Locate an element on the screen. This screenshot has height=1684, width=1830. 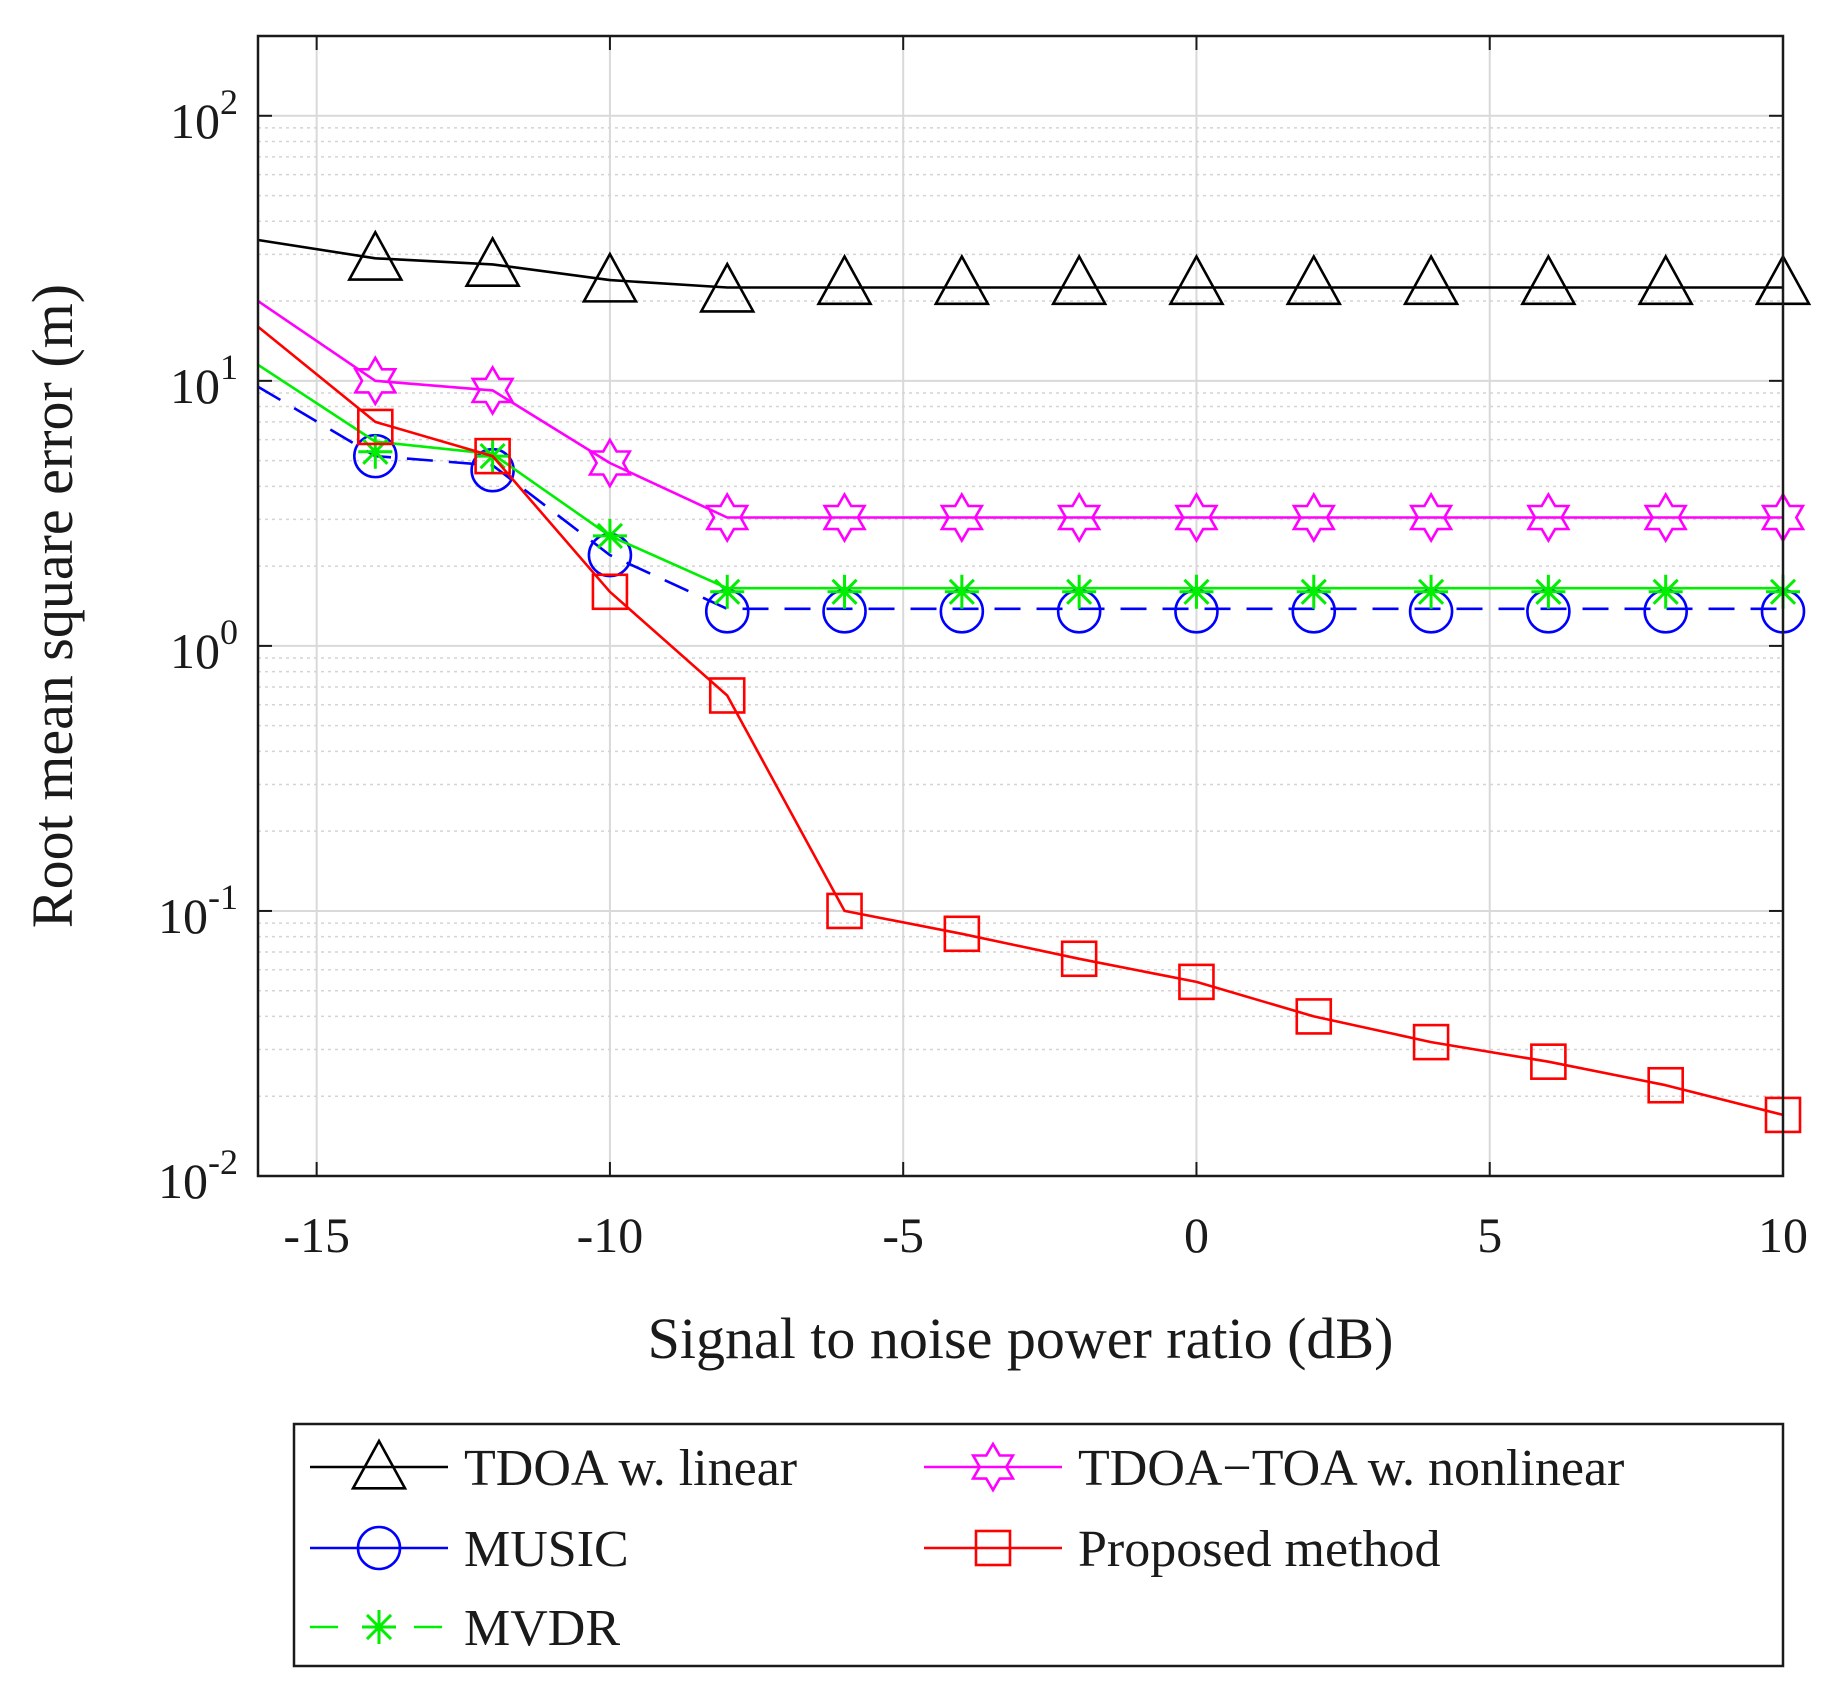
x-tick-label: -5 is located at coordinates (903, 1235).